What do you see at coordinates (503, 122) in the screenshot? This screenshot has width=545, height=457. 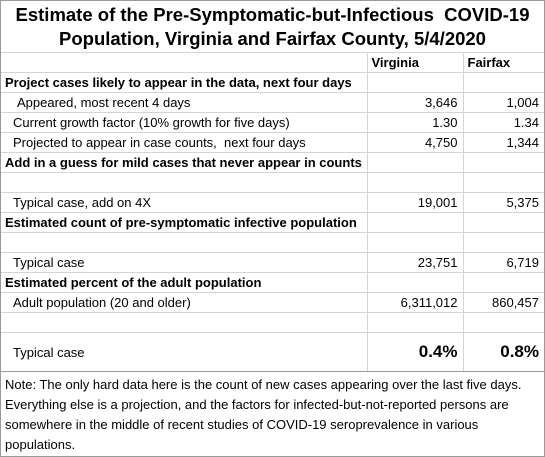 I see `value-cell: 1.34` at bounding box center [503, 122].